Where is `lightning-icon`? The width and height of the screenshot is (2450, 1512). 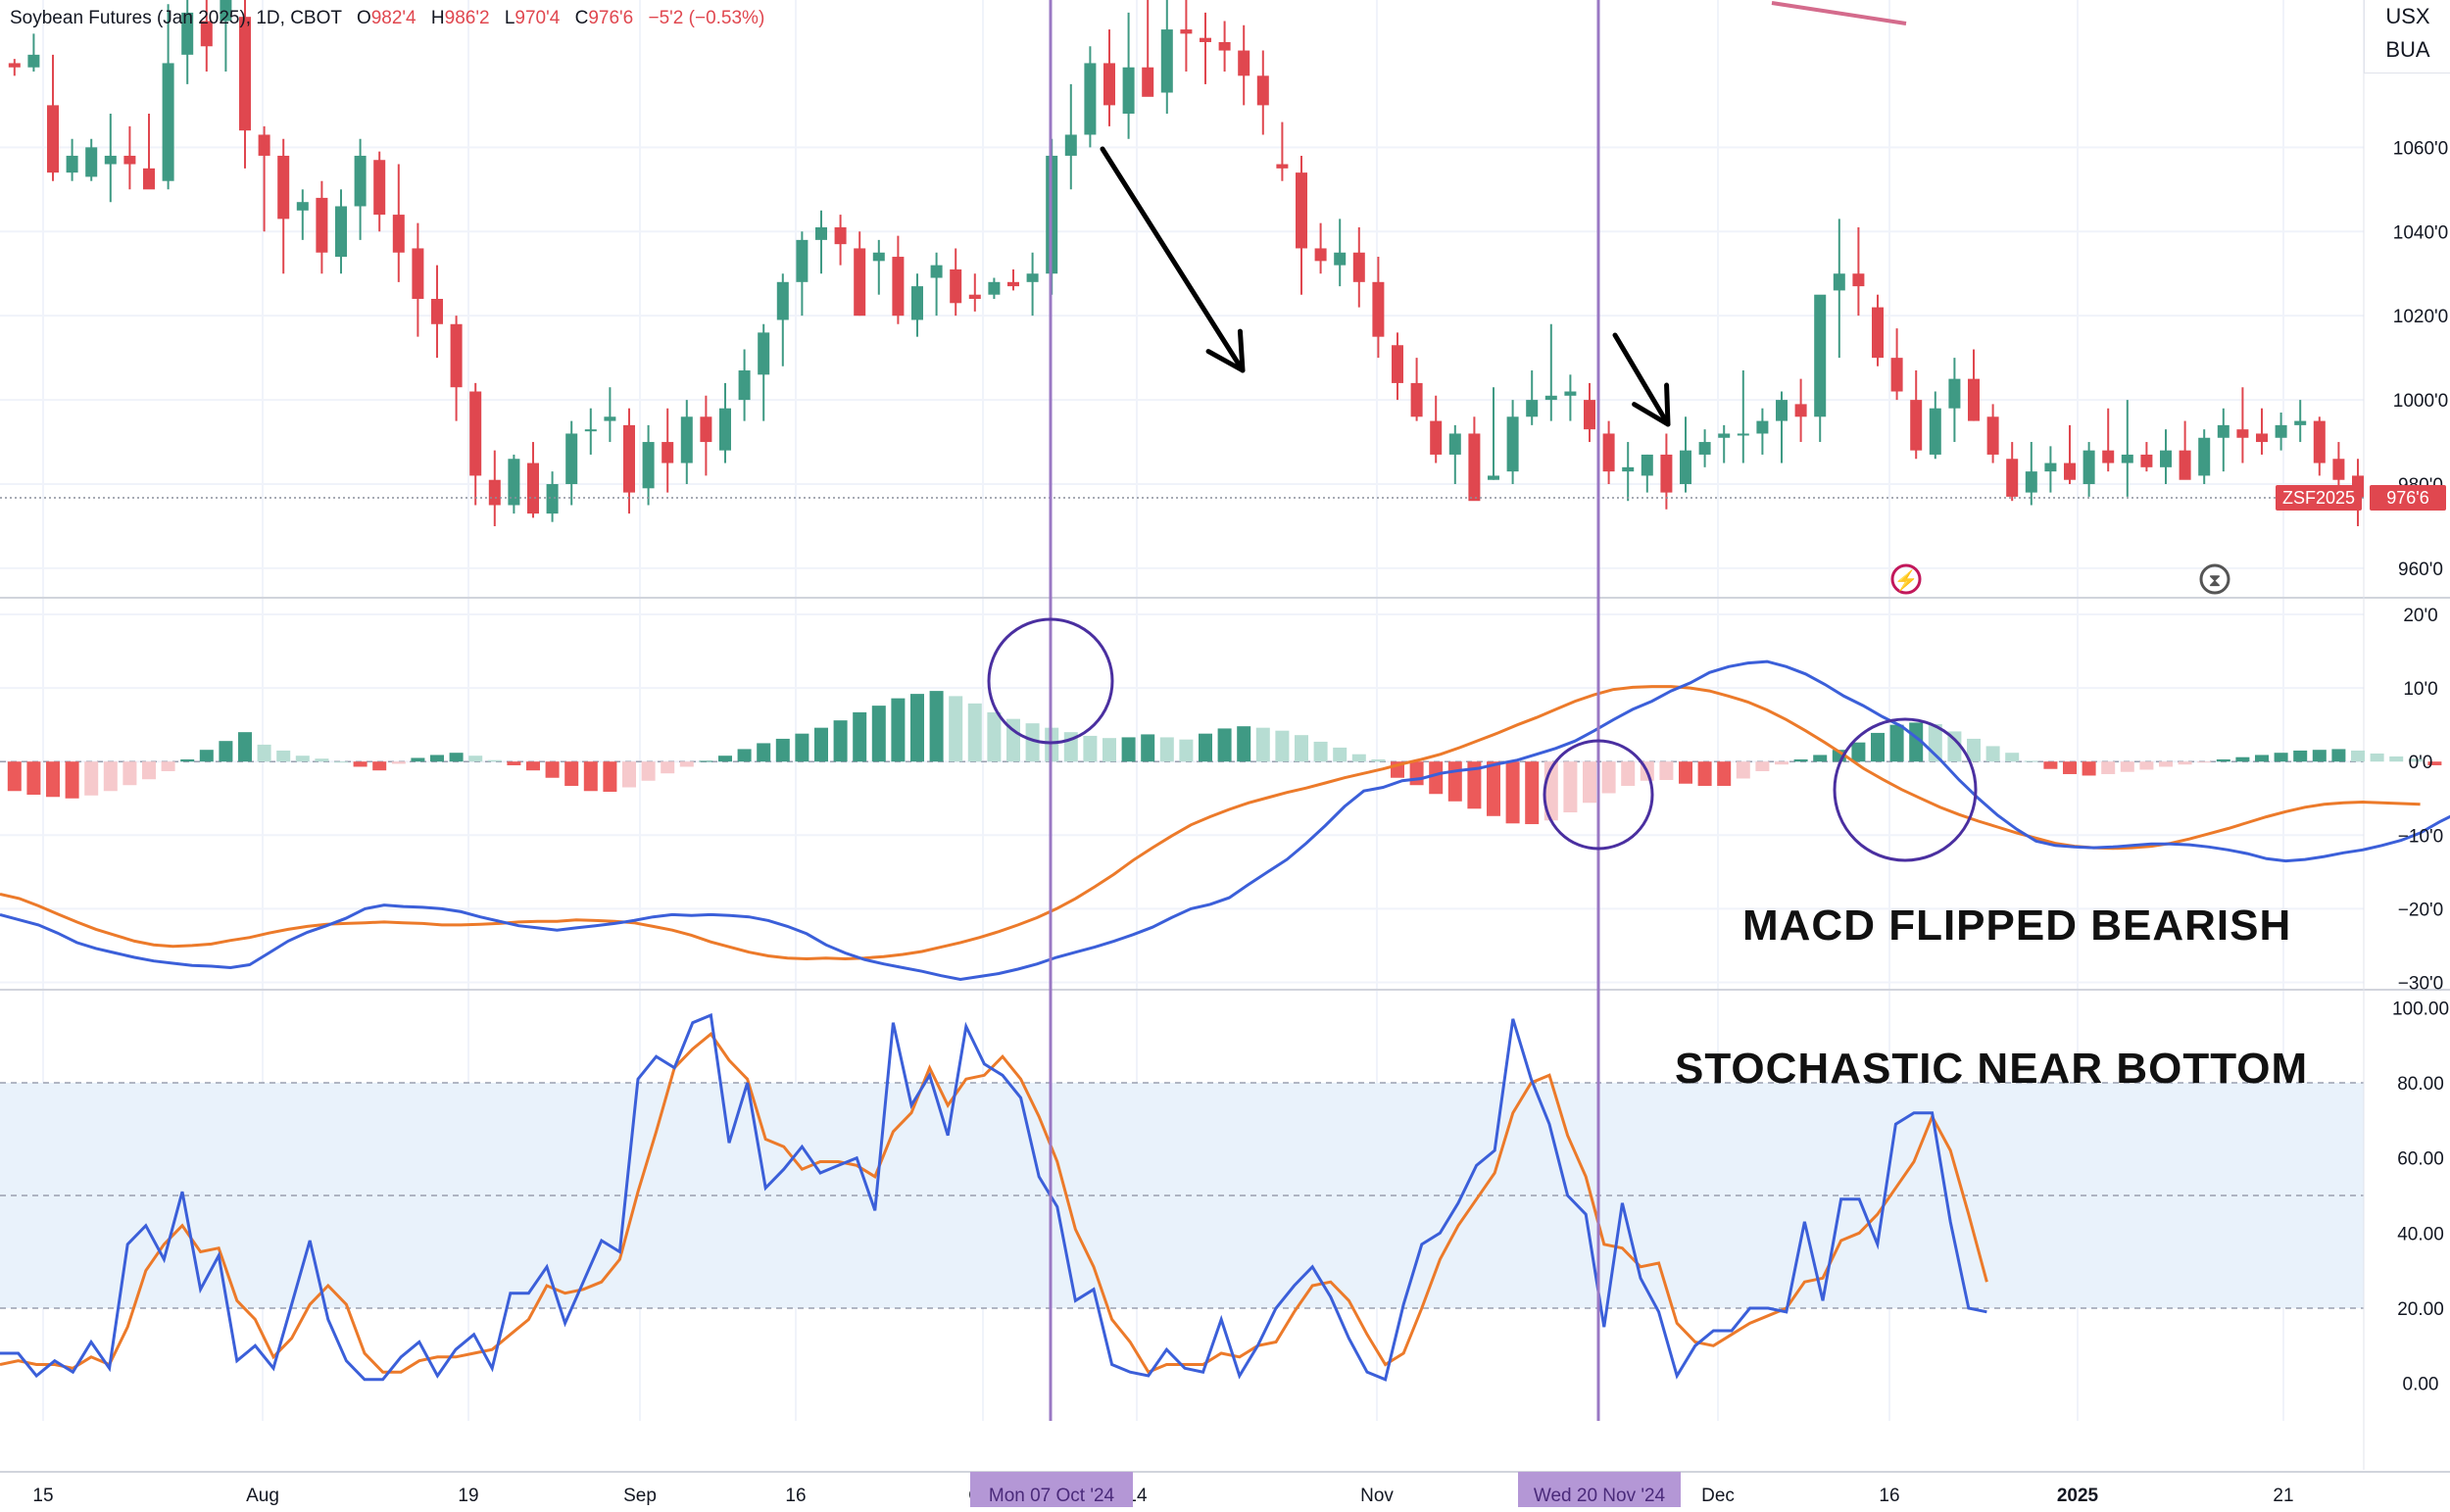 lightning-icon is located at coordinates (1906, 579).